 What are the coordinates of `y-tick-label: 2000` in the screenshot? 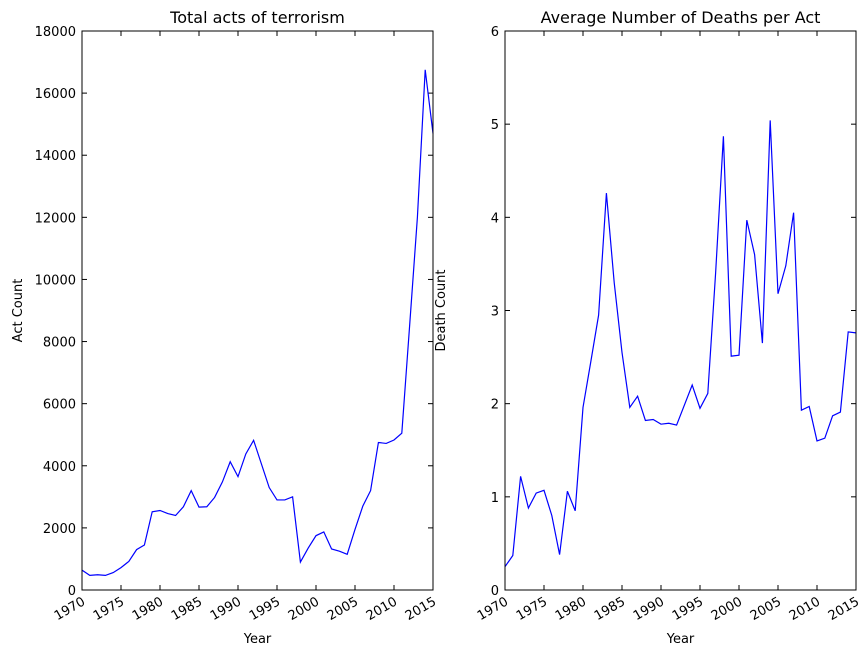 It's located at (59, 529).